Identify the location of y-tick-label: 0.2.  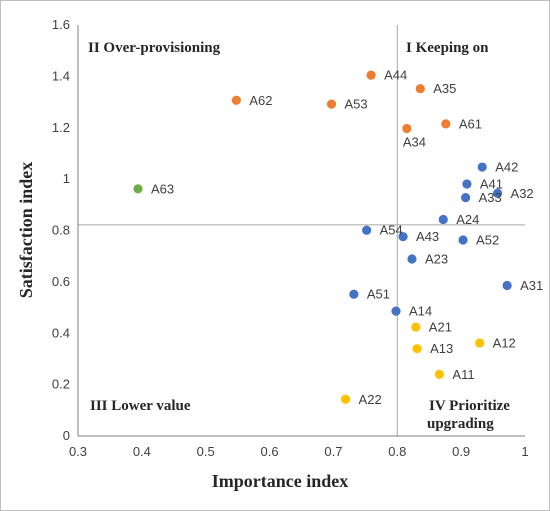
(61, 384).